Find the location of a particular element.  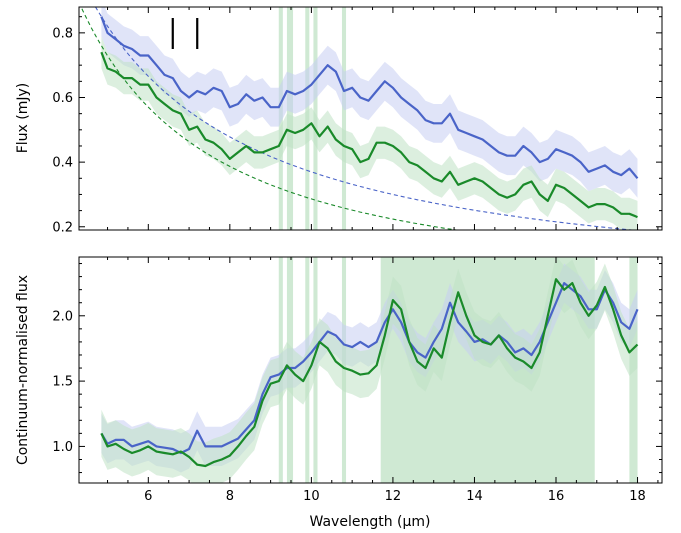

bottom-x-tick-label: 18 is located at coordinates (637, 496).